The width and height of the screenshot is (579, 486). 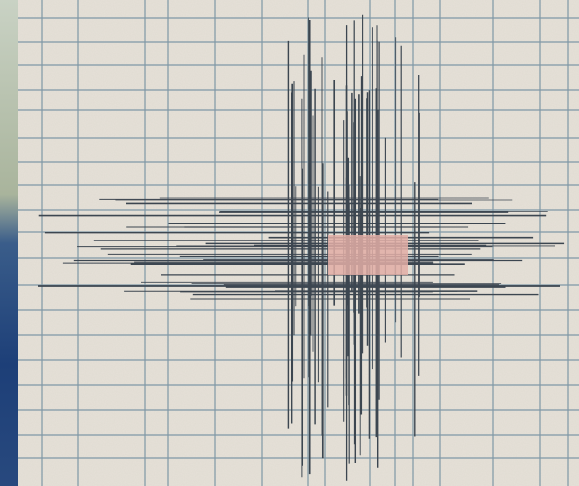 I want to click on background-edge, so click(x=9, y=243).